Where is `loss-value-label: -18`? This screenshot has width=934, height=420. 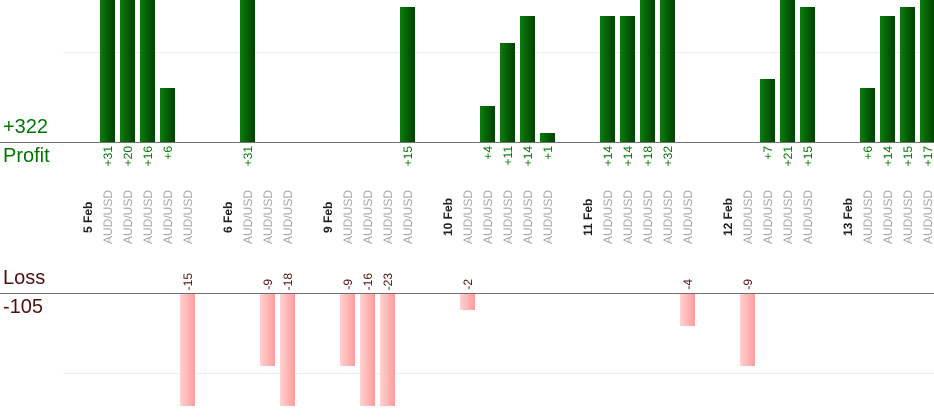 loss-value-label: -18 is located at coordinates (288, 281).